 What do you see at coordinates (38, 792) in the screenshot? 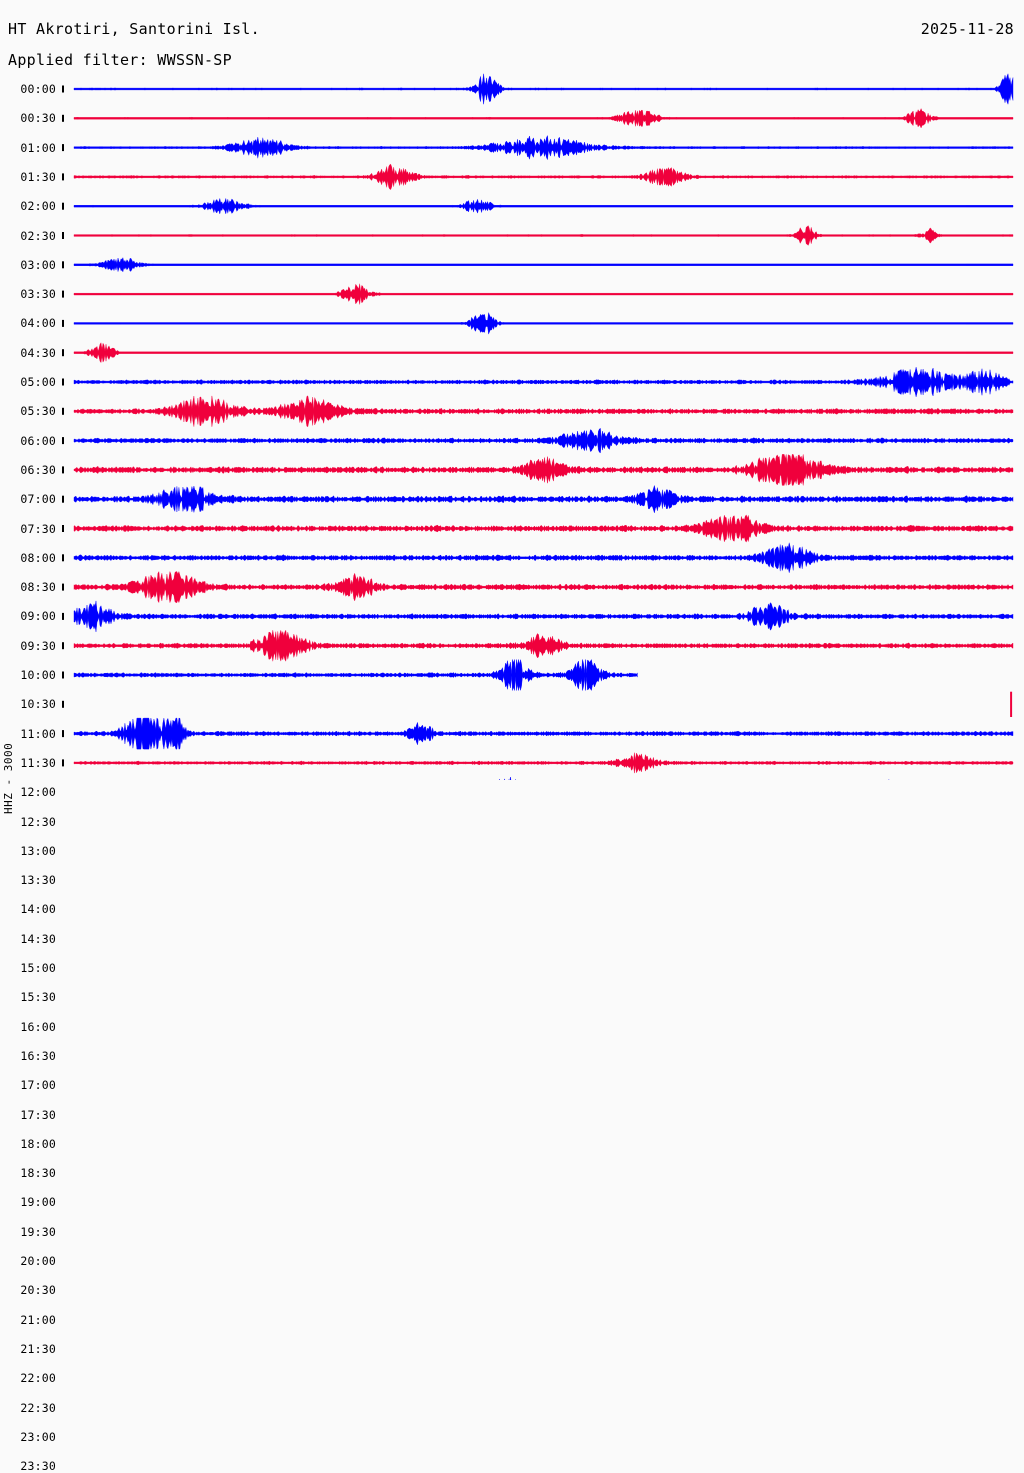
I see `time-label-1200: 12:00` at bounding box center [38, 792].